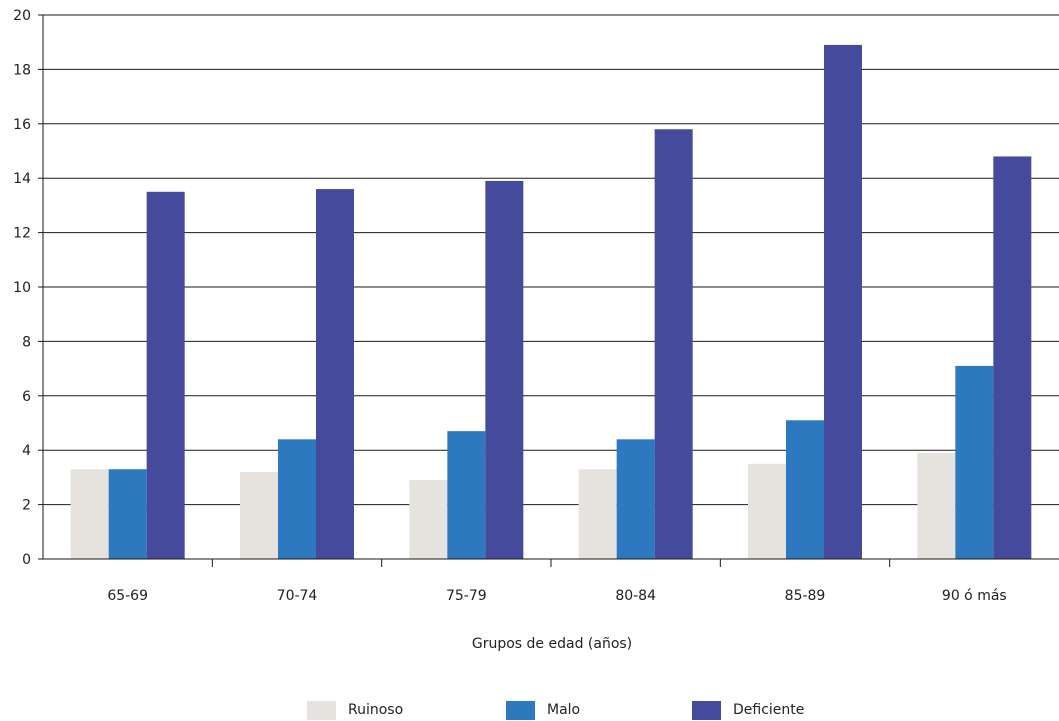 The width and height of the screenshot is (1059, 721). I want to click on y-tick-label: 2, so click(26, 506).